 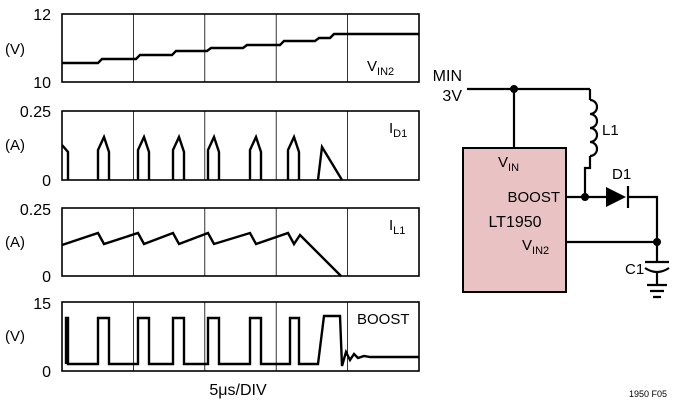 I want to click on boost-unit-label: (V), so click(x=15, y=336).